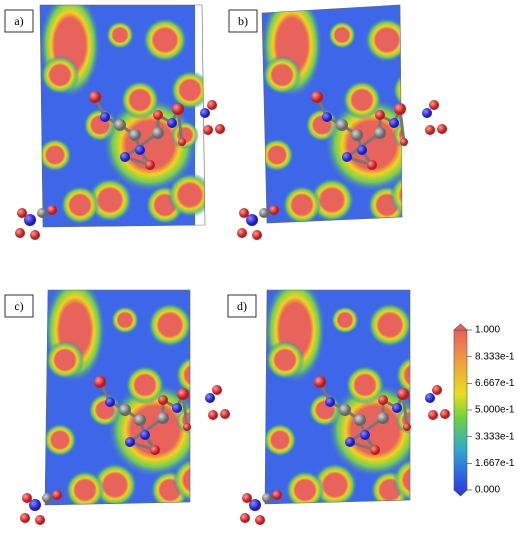 The image size is (518, 550). Describe the element at coordinates (495, 356) in the screenshot. I see `colorbar-tick-label: 8.333e-1` at that location.